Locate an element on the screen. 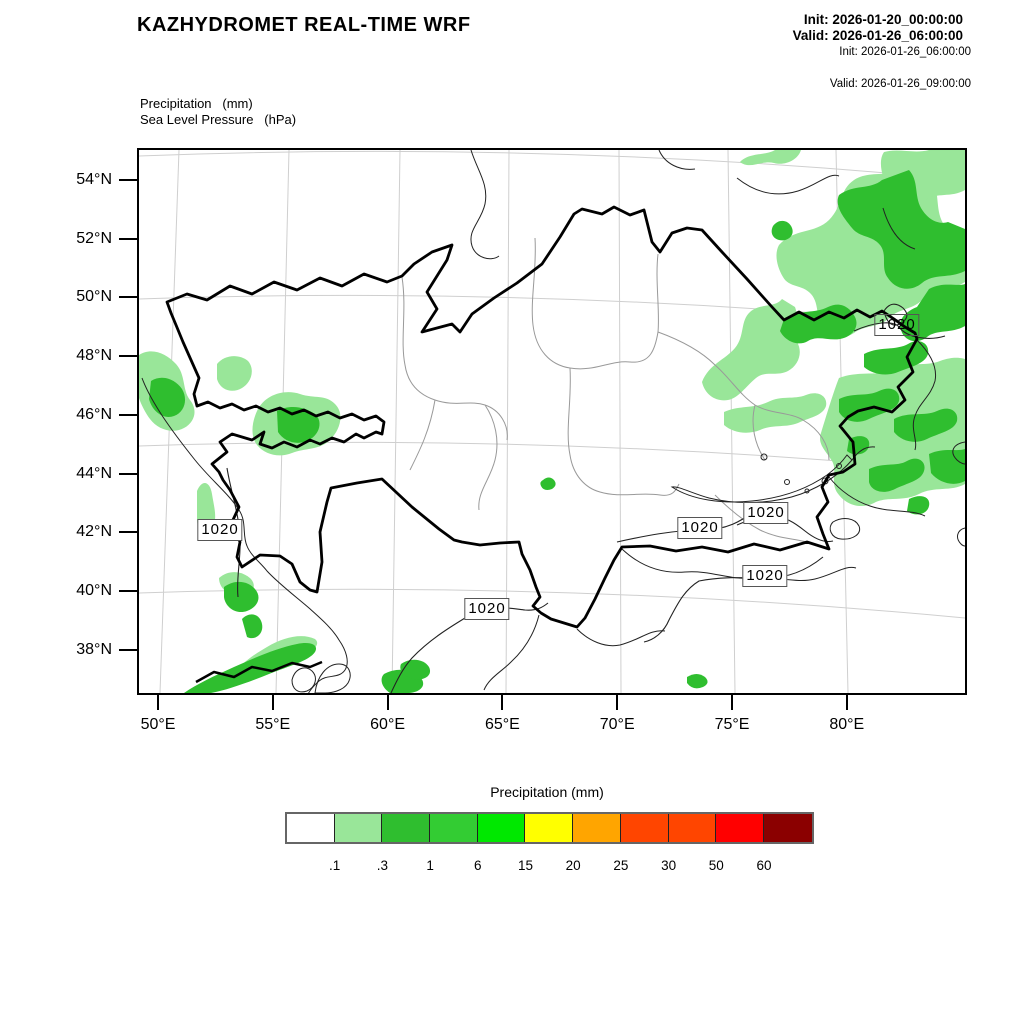 This screenshot has width=1024, height=1024. valid-sub-timestamp: Valid: 2026-01-26_09:00:00 is located at coordinates (900, 84).